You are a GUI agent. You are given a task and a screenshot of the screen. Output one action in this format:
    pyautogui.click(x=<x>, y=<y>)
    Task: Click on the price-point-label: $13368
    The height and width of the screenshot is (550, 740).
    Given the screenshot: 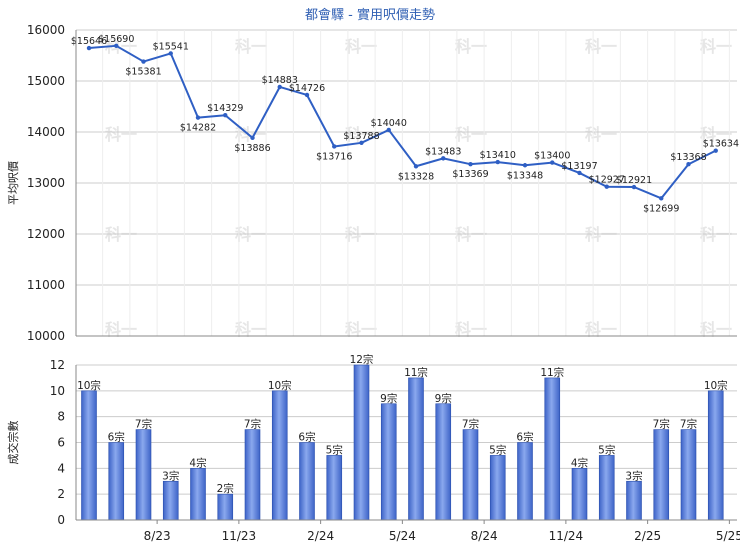 What is the action you would take?
    pyautogui.click(x=688, y=157)
    